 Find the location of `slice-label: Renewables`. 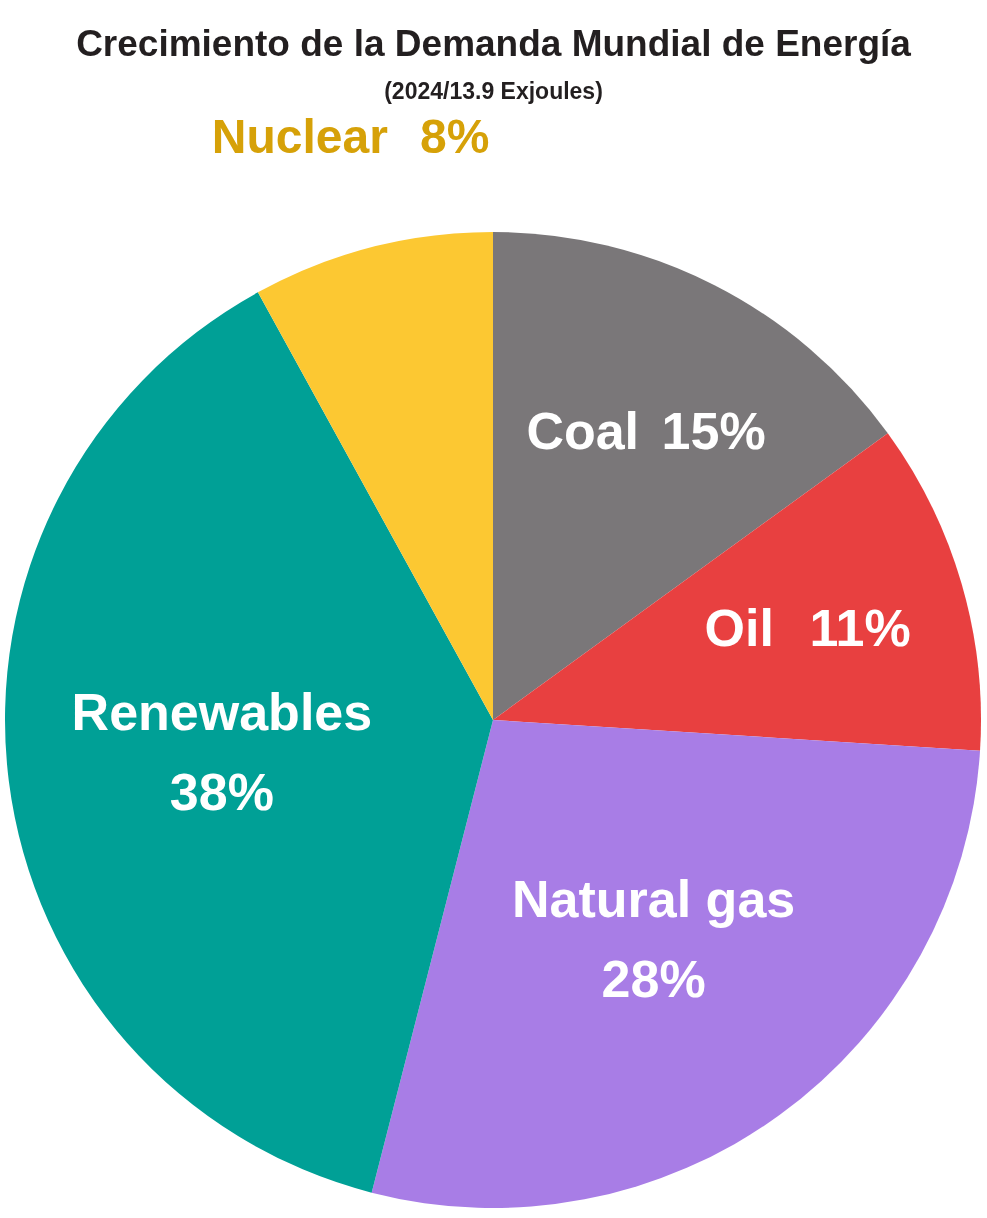

slice-label: Renewables is located at coordinates (222, 712).